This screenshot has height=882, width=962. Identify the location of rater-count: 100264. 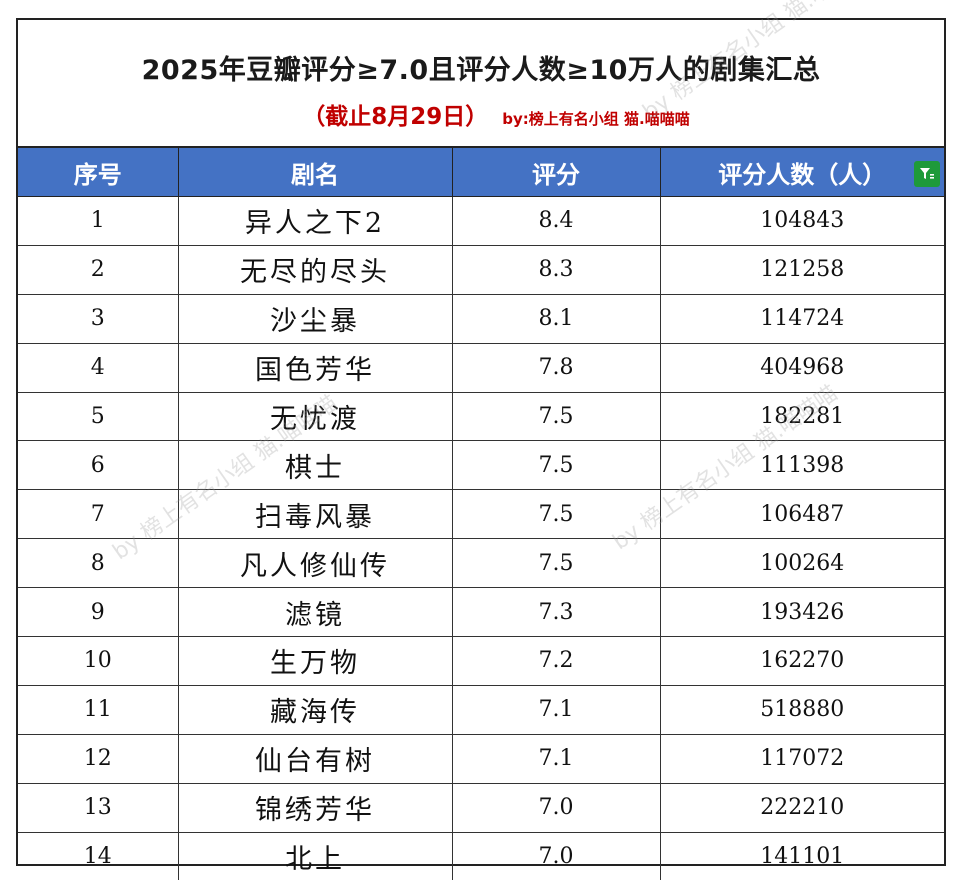
(802, 563).